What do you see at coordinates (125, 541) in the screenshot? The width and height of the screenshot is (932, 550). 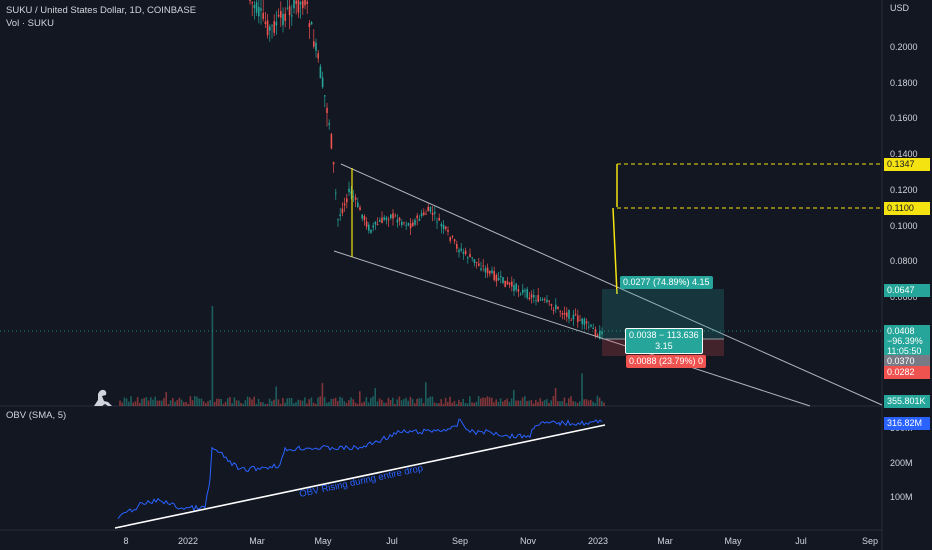 I see `time-tick: 8` at bounding box center [125, 541].